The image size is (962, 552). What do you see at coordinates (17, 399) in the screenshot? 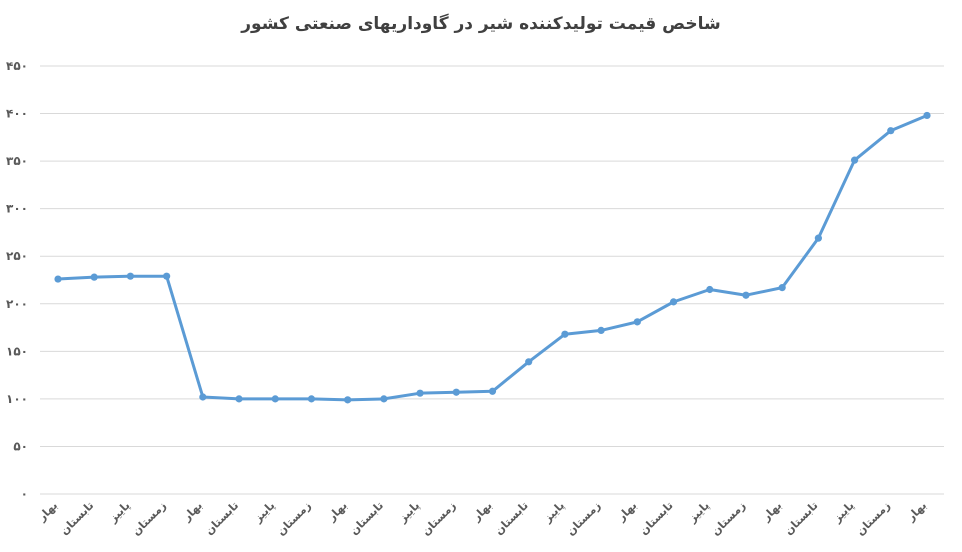
I see `y-tick-label: ۱۰۰` at bounding box center [17, 399].